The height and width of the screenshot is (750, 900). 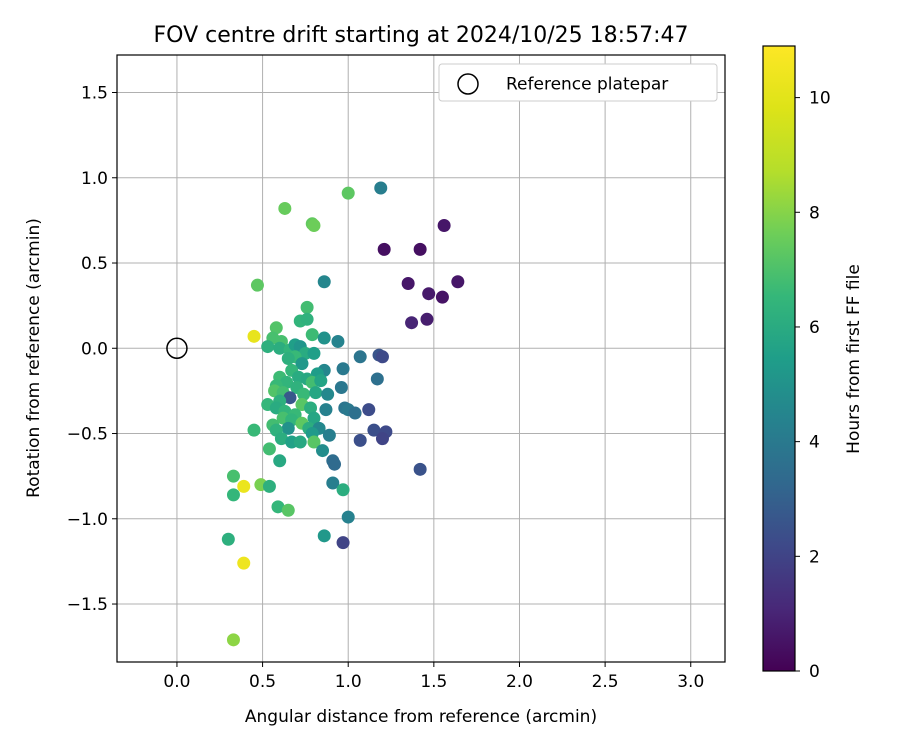 I want to click on y-tick-label: −0.5, so click(x=87, y=435).